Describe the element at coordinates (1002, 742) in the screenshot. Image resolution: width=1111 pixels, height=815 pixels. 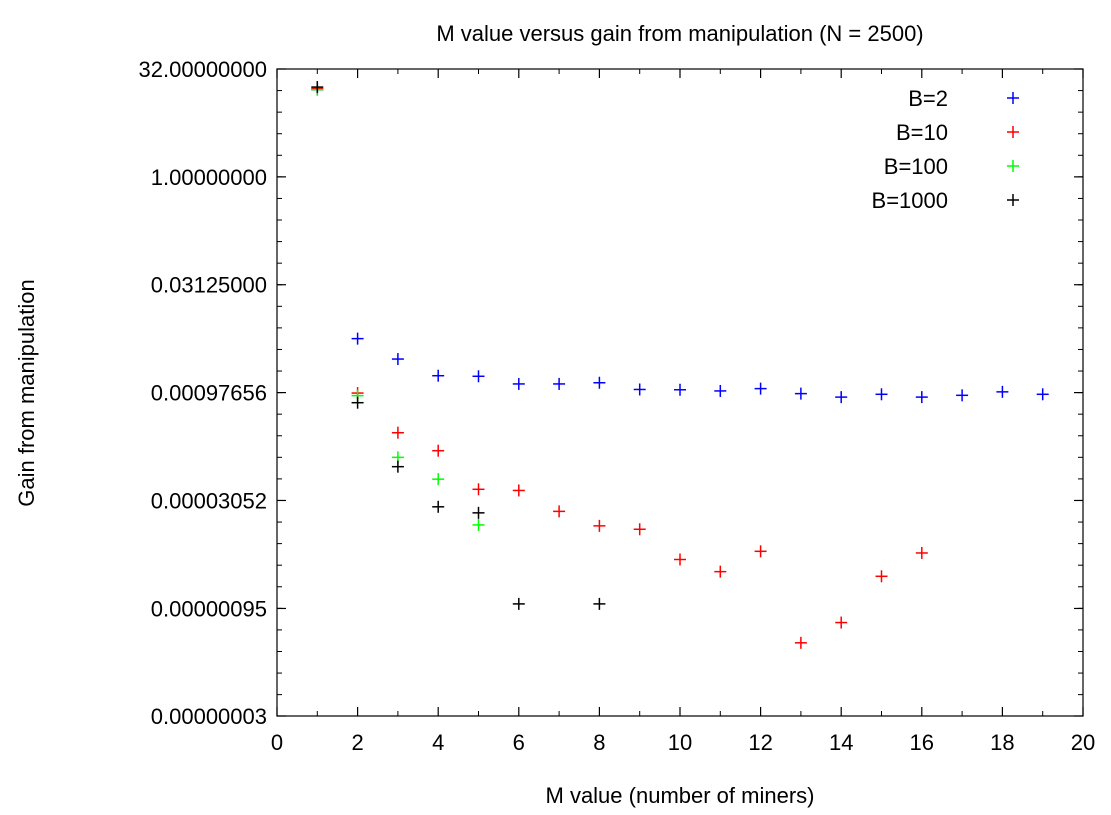
I see `x-tick-label: 18` at that location.